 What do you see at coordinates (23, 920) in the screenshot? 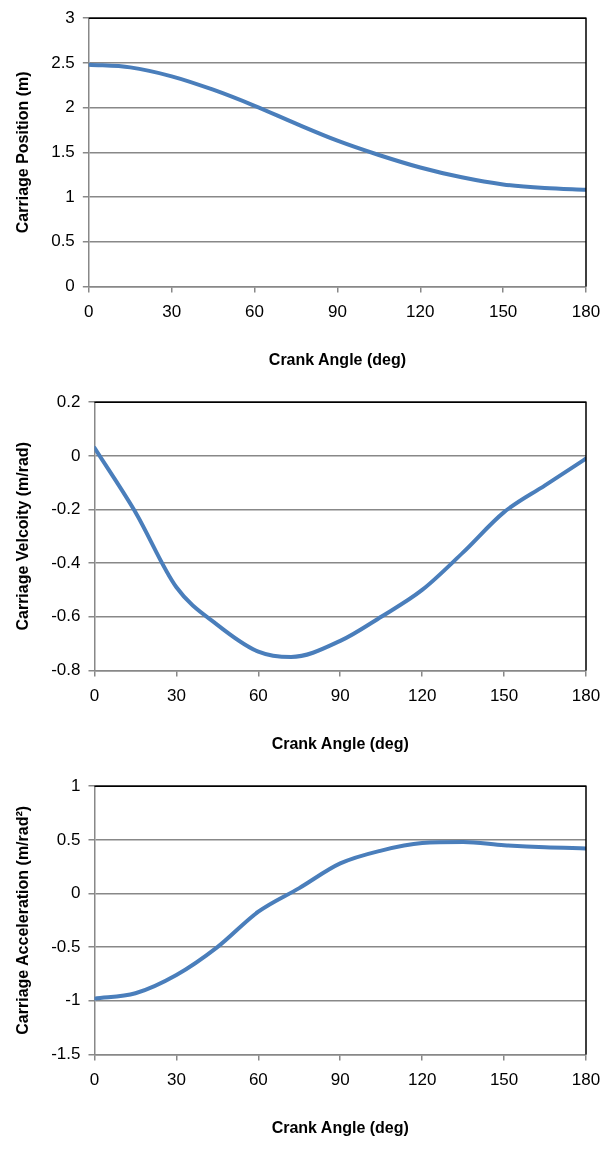
I see `y-axis-title: Carriage Acceleration (m/rad²)` at bounding box center [23, 920].